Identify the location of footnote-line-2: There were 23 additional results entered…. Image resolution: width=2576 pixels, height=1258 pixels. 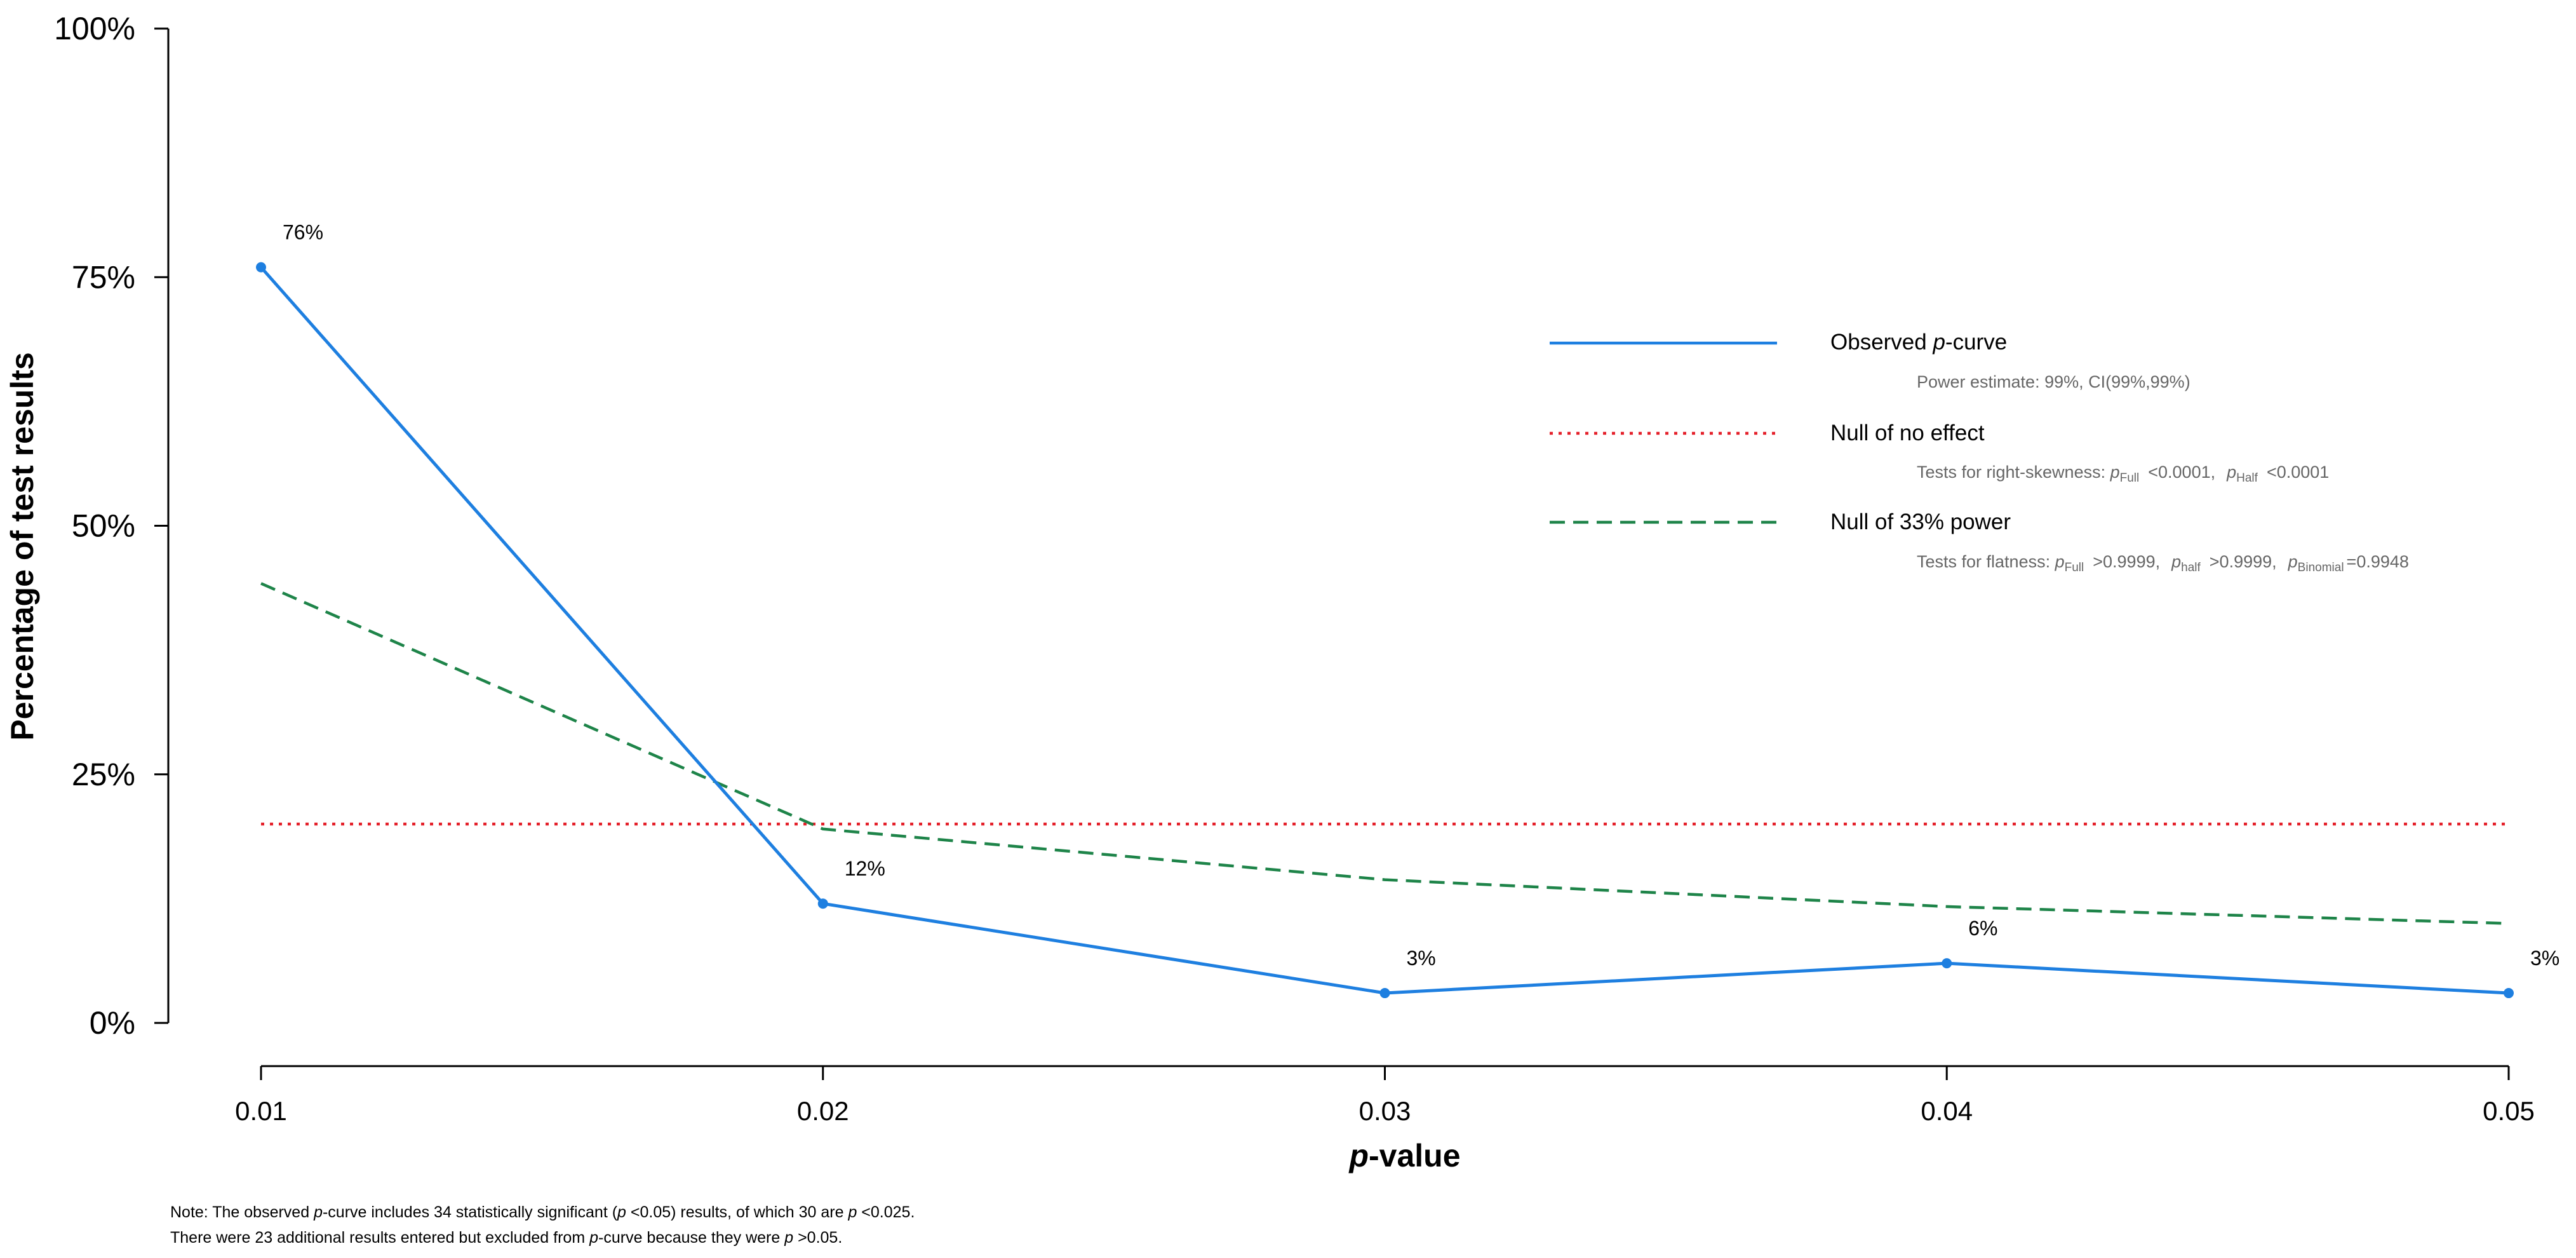
(506, 1238).